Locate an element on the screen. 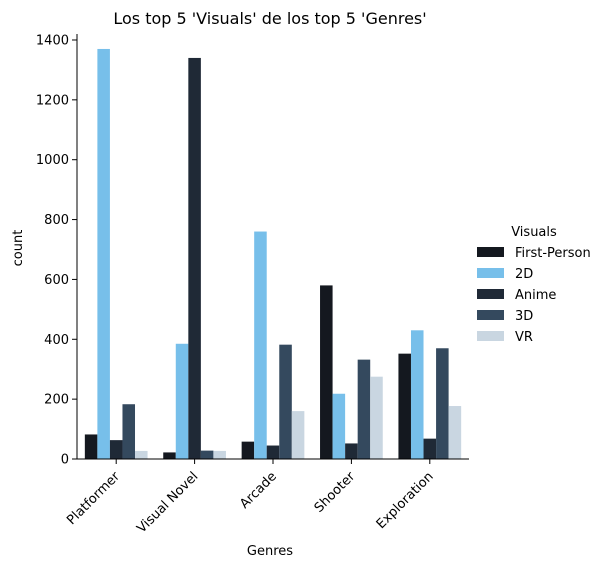  x-tick-label: Platformer is located at coordinates (93, 498).